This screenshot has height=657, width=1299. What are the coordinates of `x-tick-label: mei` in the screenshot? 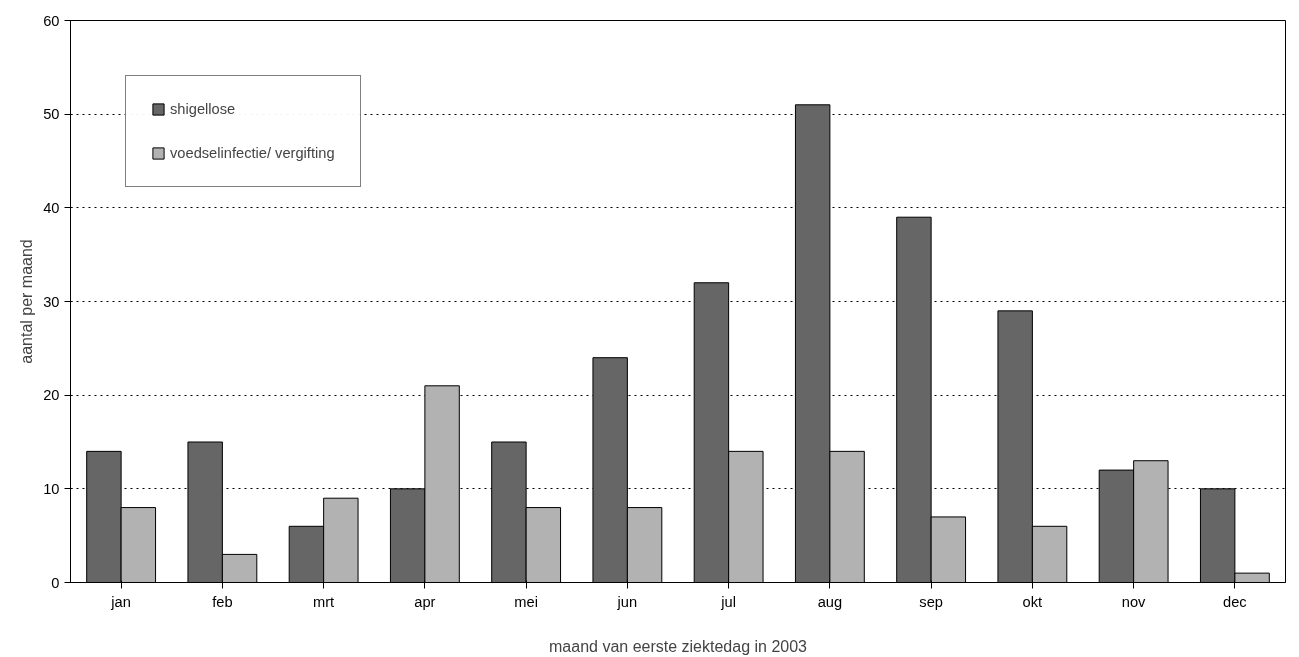 It's located at (526, 601).